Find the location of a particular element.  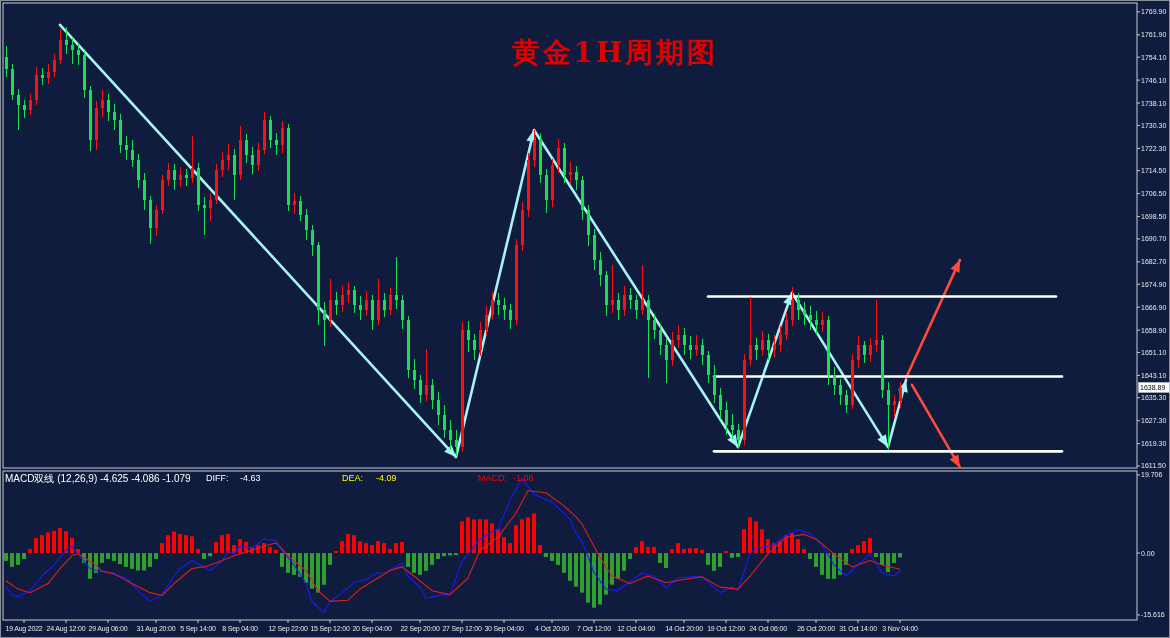

annotation: -4.09 is located at coordinates (386, 478).